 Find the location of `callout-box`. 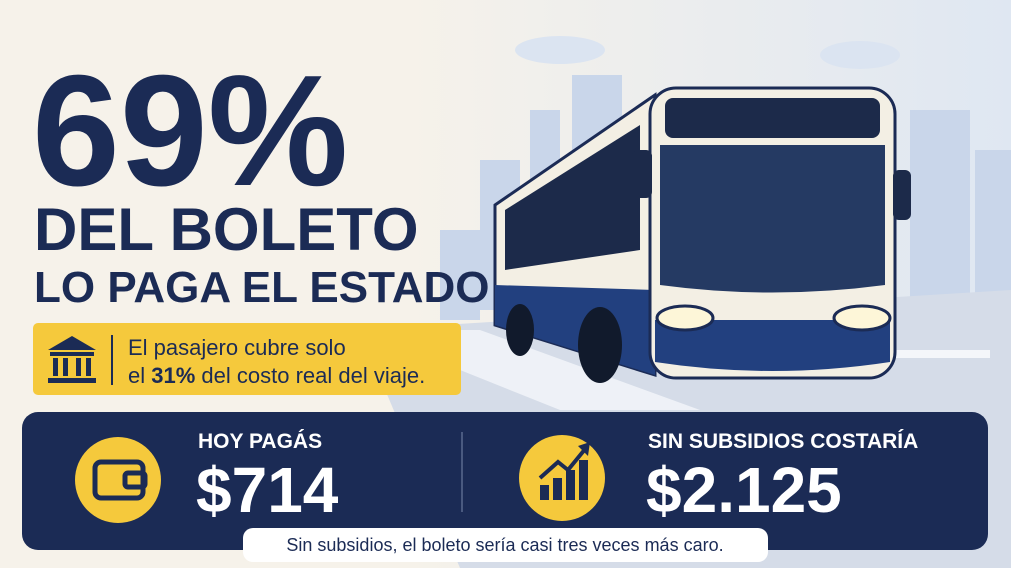

callout-box is located at coordinates (247, 359).